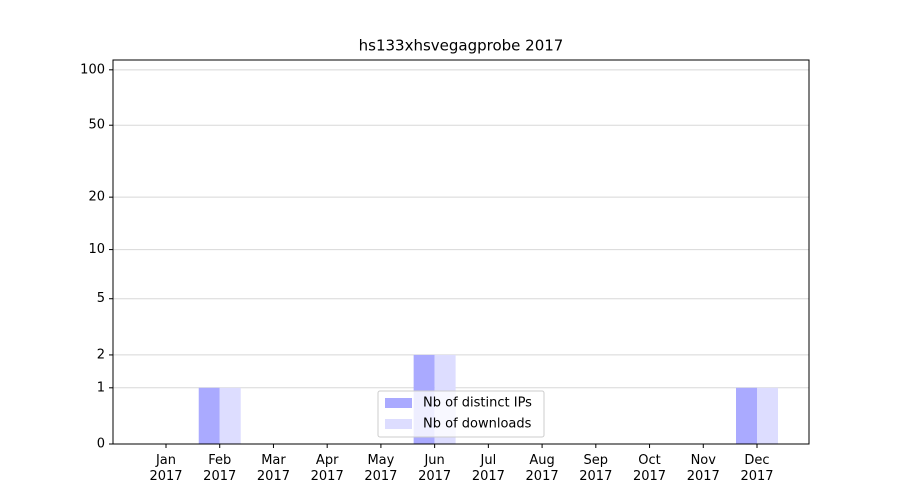  What do you see at coordinates (273, 468) in the screenshot?
I see `x-tick-label: Mar 2017` at bounding box center [273, 468].